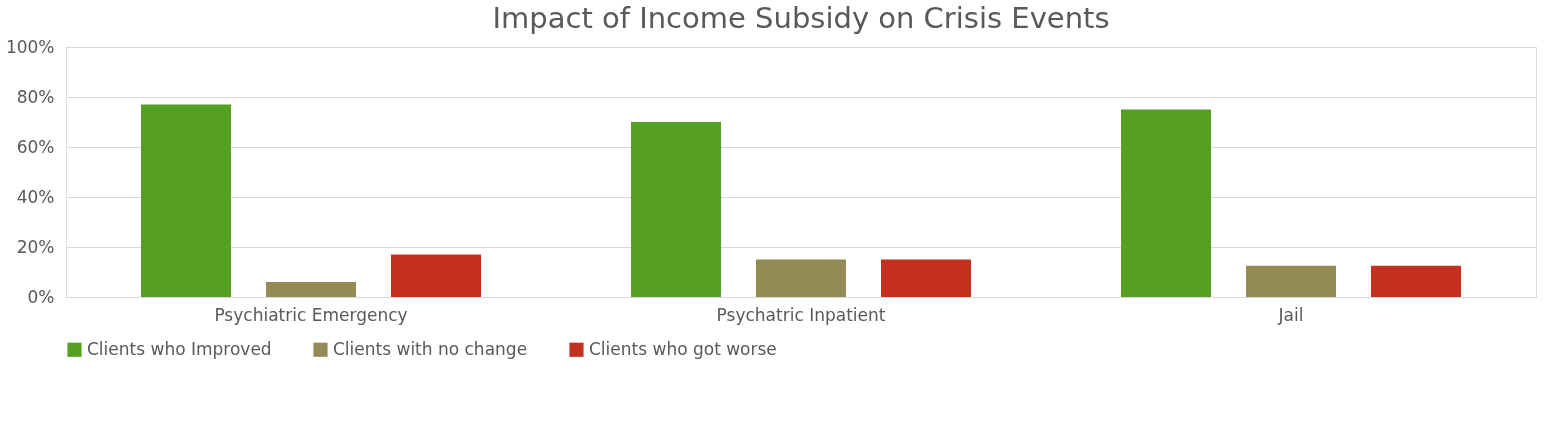 The height and width of the screenshot is (424, 1559). Describe the element at coordinates (41, 296) in the screenshot. I see `y-tick-label: 0%` at that location.